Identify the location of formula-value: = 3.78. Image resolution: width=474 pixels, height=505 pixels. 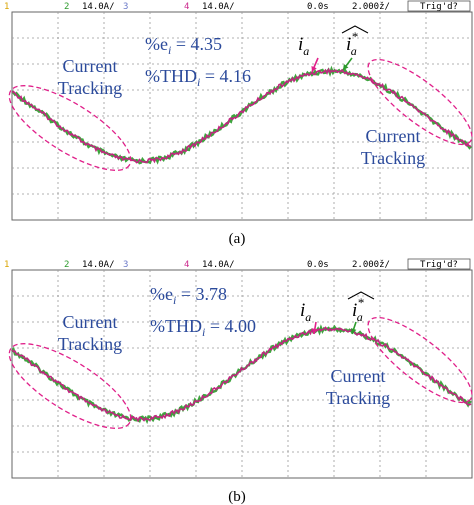
(201, 294).